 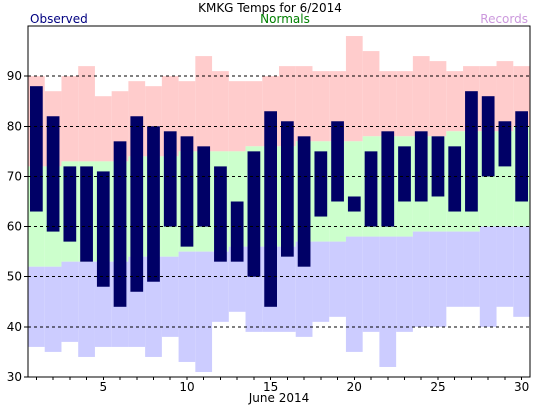 What do you see at coordinates (285, 19) in the screenshot?
I see `legend-normals: Normals` at bounding box center [285, 19].